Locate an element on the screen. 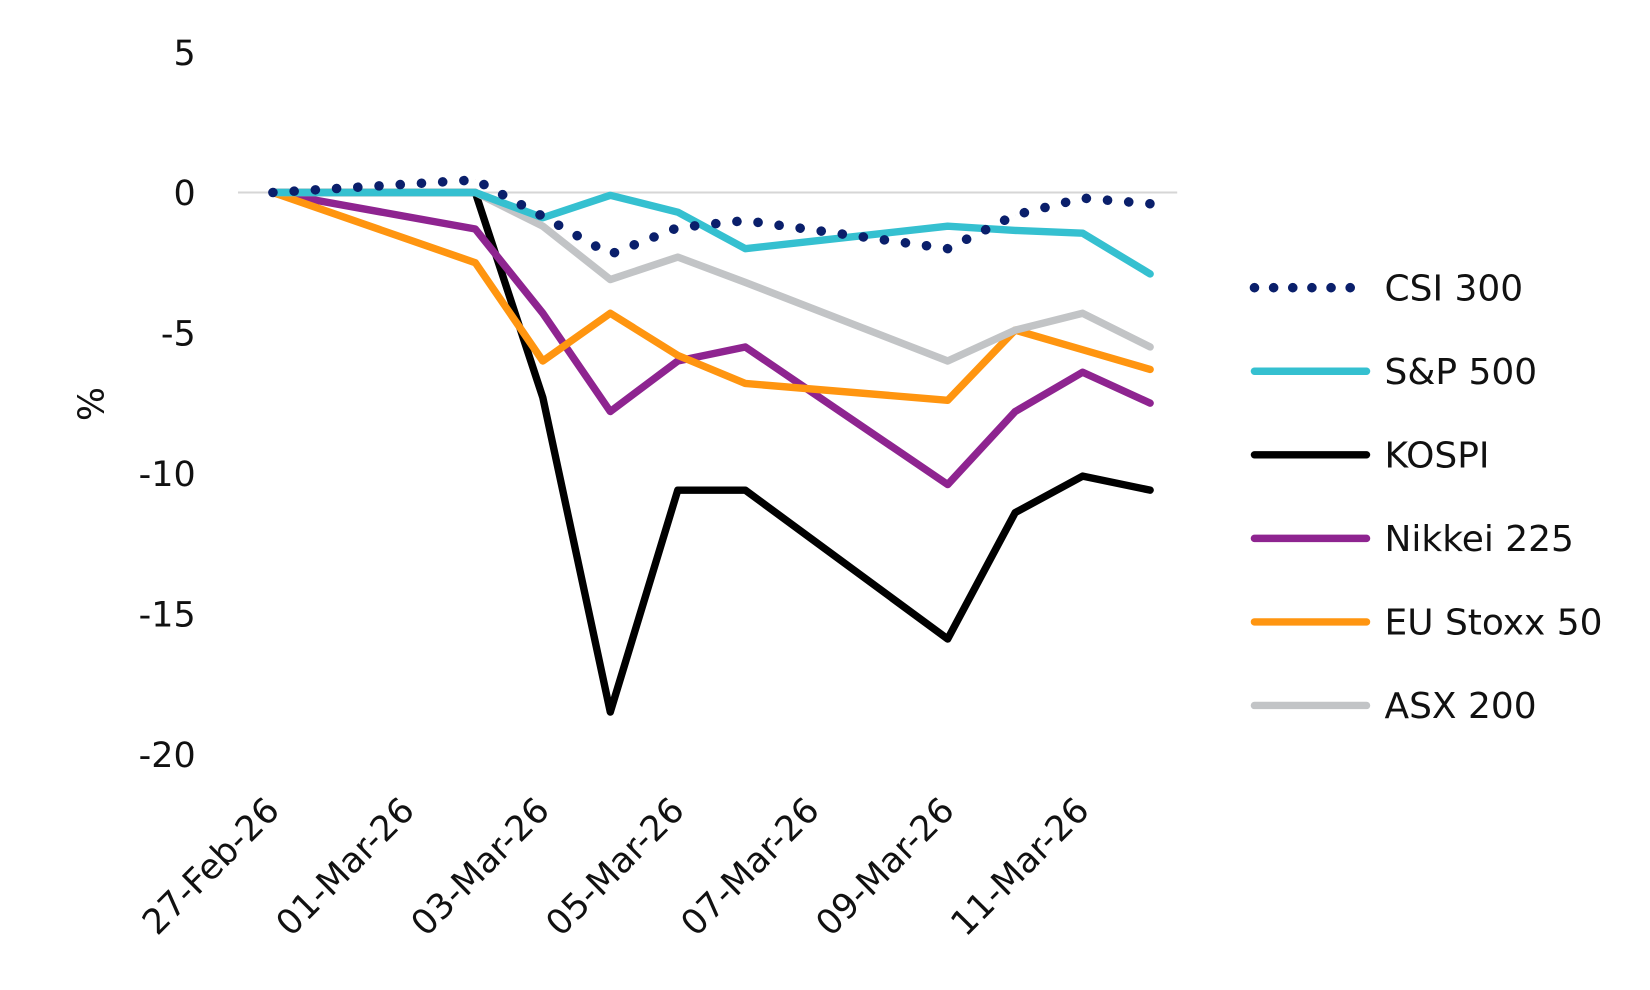 Image resolution: width=1650 pixels, height=990 pixels. legend-label: CSI 300 is located at coordinates (1454, 288).